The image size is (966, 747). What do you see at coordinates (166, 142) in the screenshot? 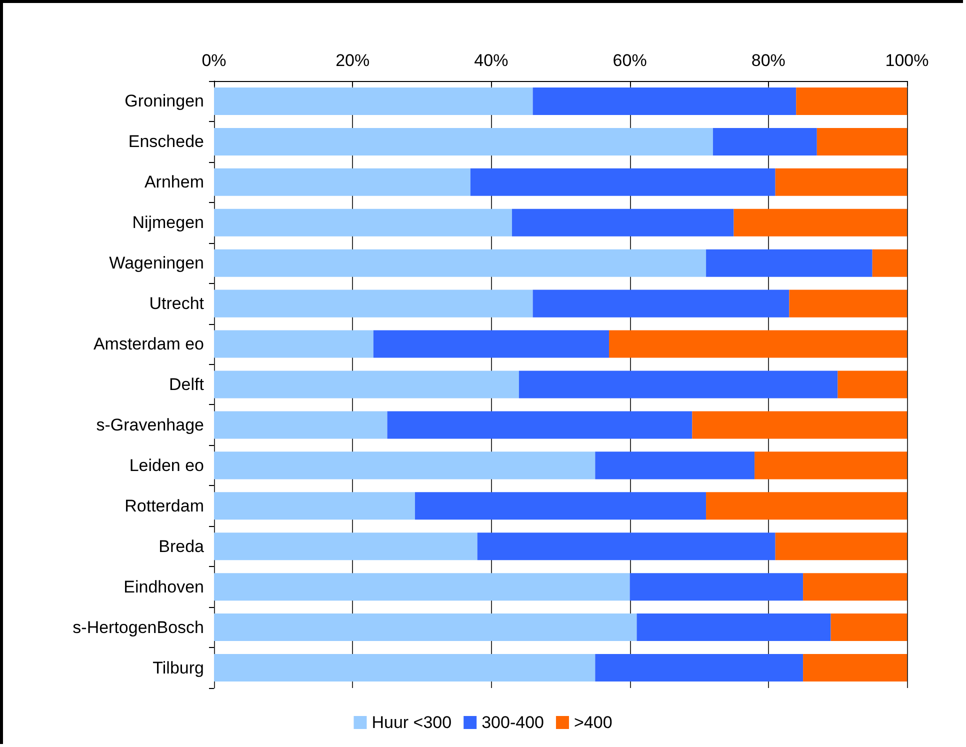
I see `y-tick-label: Enschede` at bounding box center [166, 142].